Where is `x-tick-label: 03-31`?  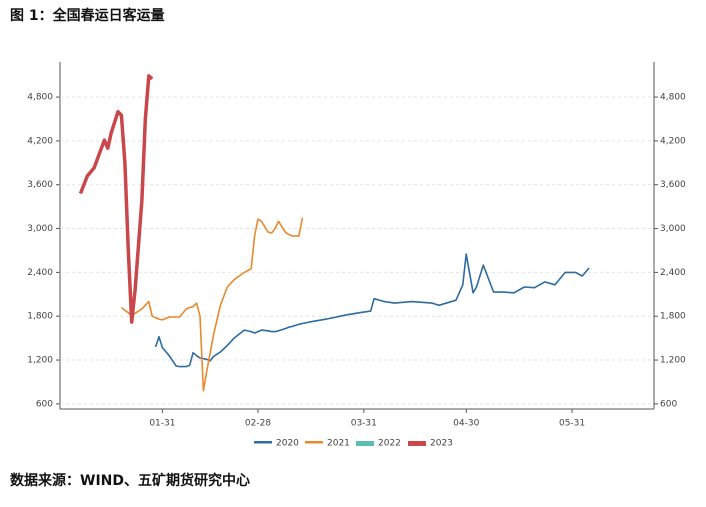
x-tick-label: 03-31 is located at coordinates (364, 424).